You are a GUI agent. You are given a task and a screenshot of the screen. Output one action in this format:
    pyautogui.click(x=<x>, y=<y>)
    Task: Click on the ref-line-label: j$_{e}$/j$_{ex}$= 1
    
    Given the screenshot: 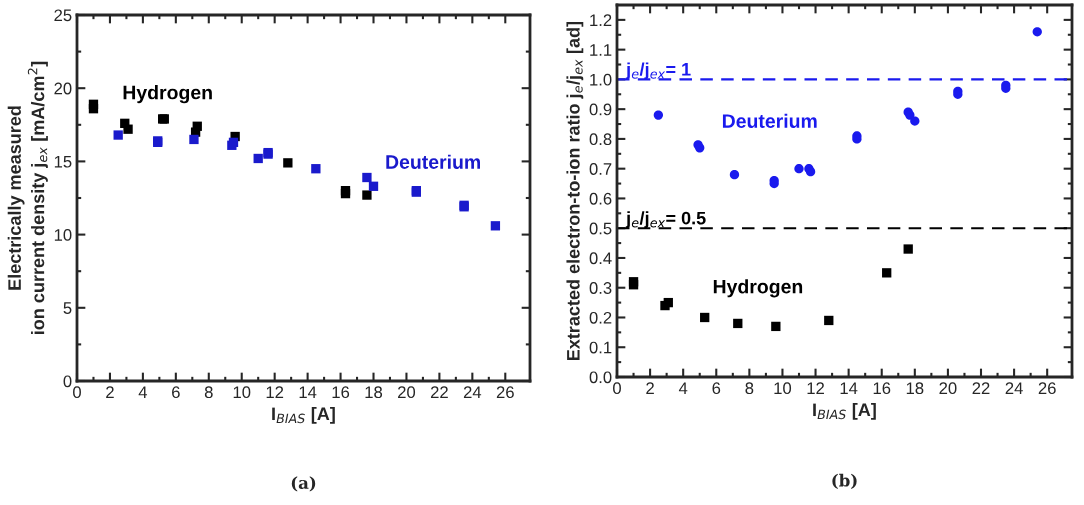 What is the action you would take?
    pyautogui.click(x=658, y=71)
    